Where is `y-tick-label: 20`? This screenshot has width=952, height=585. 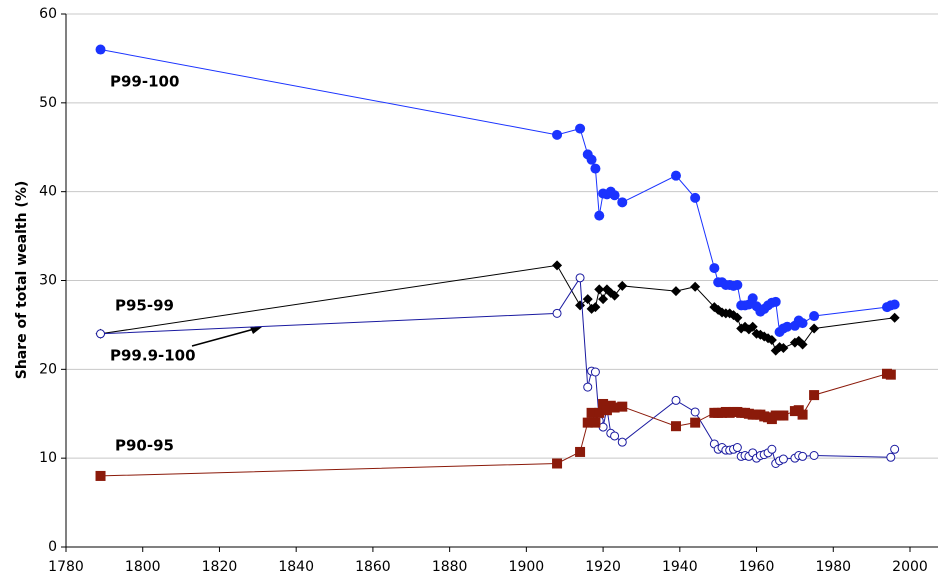
y-tick-label: 20 is located at coordinates (48, 369).